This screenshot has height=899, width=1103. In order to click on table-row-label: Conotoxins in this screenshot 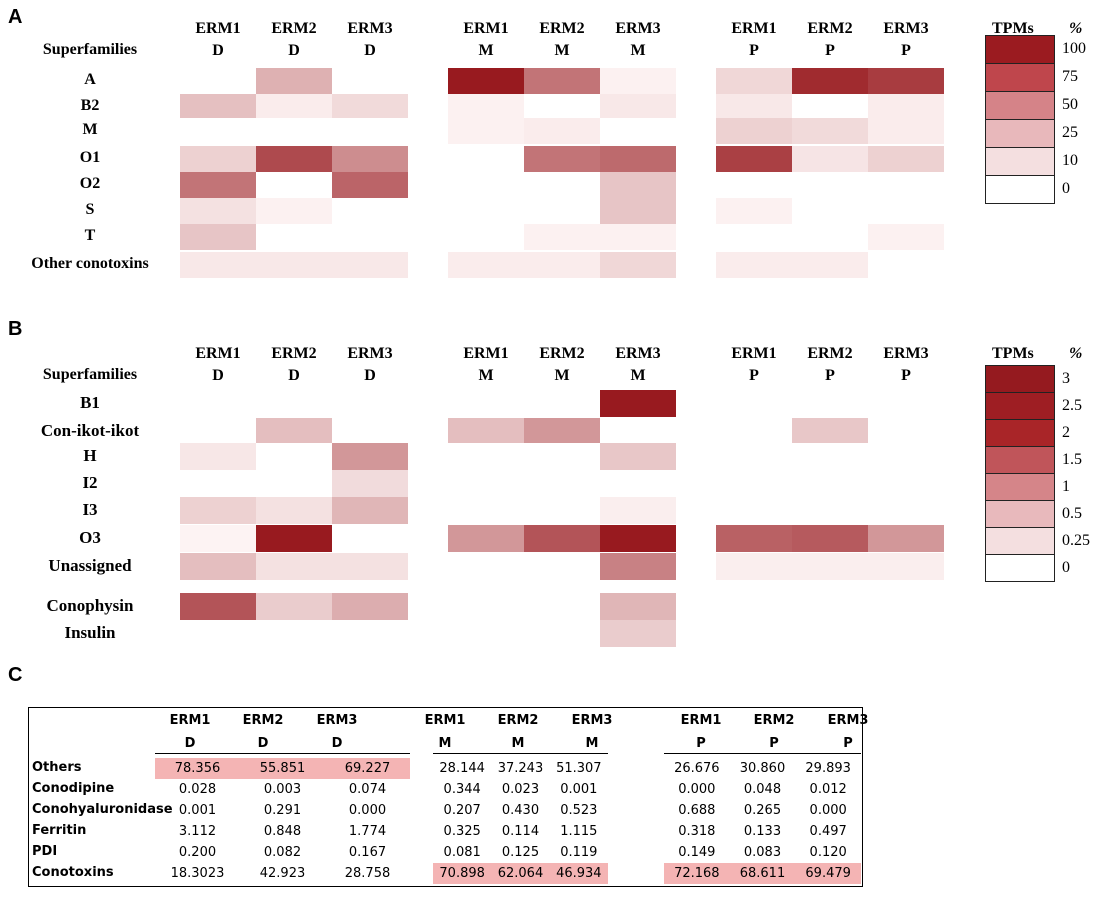, I will do `click(73, 872)`.